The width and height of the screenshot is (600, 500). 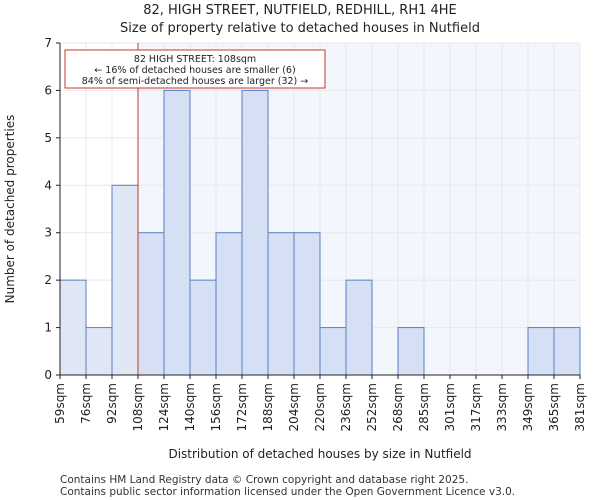 What do you see at coordinates (216, 407) in the screenshot?
I see `x-tick-label: 156sqm` at bounding box center [216, 407].